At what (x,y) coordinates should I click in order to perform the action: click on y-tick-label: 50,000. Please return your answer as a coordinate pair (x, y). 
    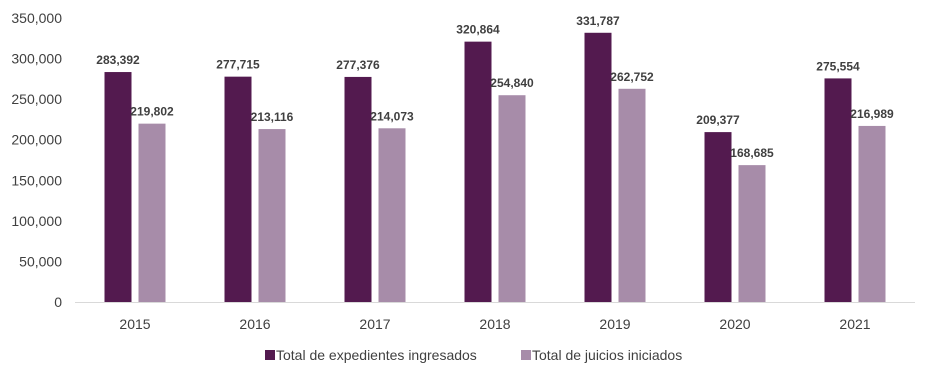
    Looking at the image, I should click on (40, 261).